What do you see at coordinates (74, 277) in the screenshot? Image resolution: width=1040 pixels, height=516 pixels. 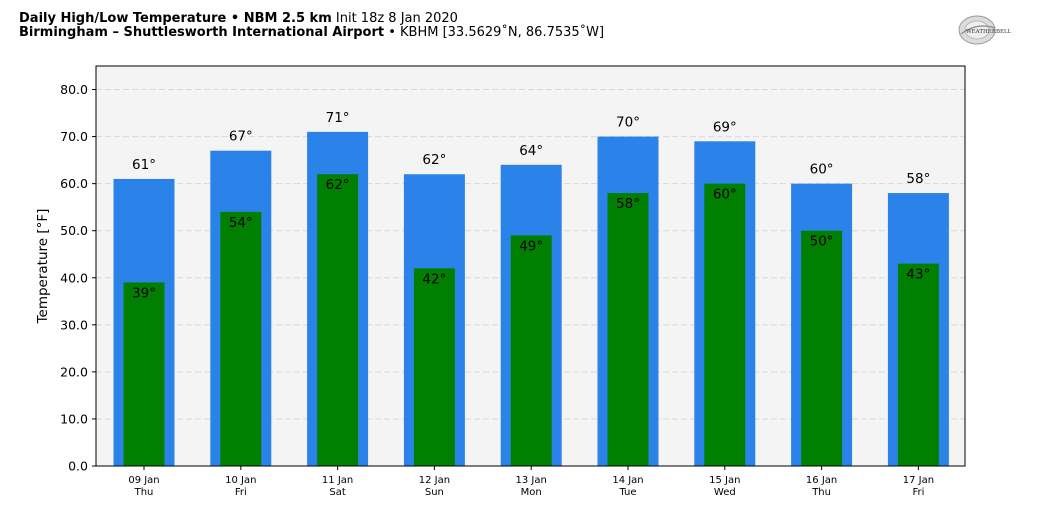 I see `y-tick-label: 40.0` at bounding box center [74, 277].